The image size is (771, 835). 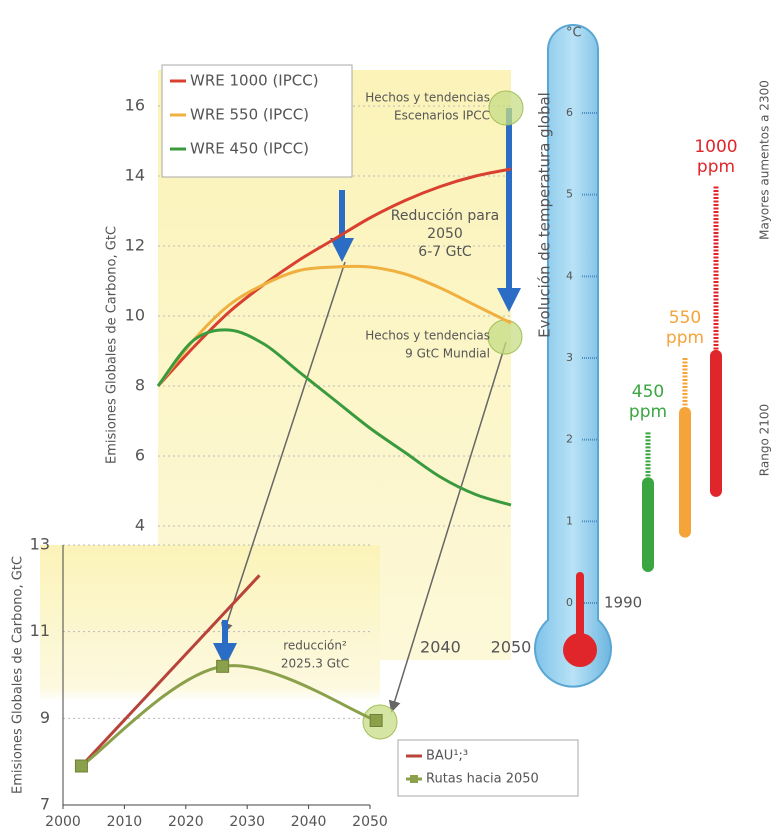 What do you see at coordinates (40, 630) in the screenshot?
I see `y-tick-label: 11` at bounding box center [40, 630].